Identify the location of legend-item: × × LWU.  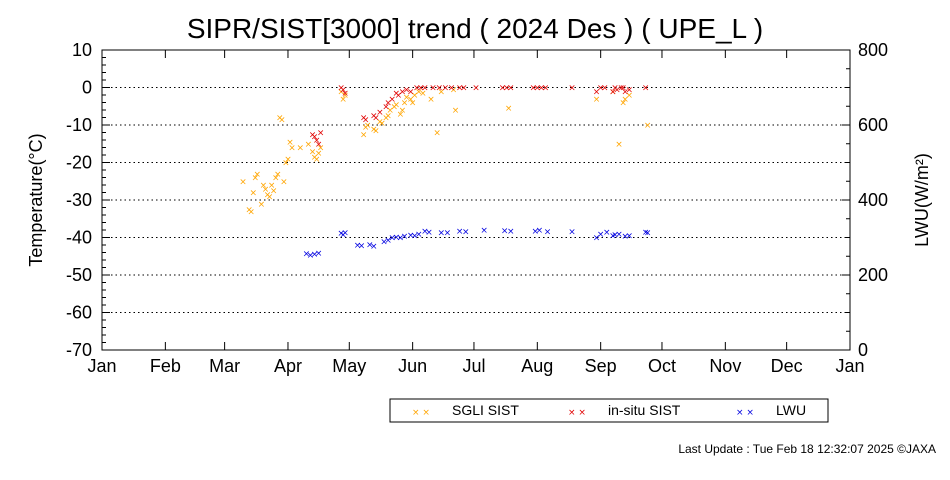
(771, 410).